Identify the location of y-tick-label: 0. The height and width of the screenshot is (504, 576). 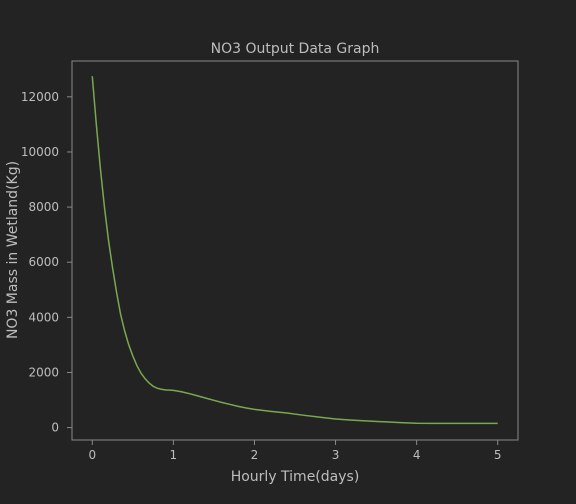
(55, 428).